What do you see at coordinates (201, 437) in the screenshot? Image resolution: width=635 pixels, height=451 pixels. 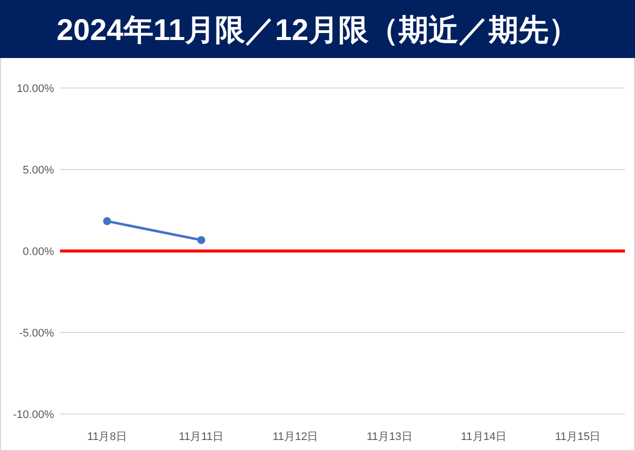 I see `x-tick-label: 11月11日` at bounding box center [201, 437].